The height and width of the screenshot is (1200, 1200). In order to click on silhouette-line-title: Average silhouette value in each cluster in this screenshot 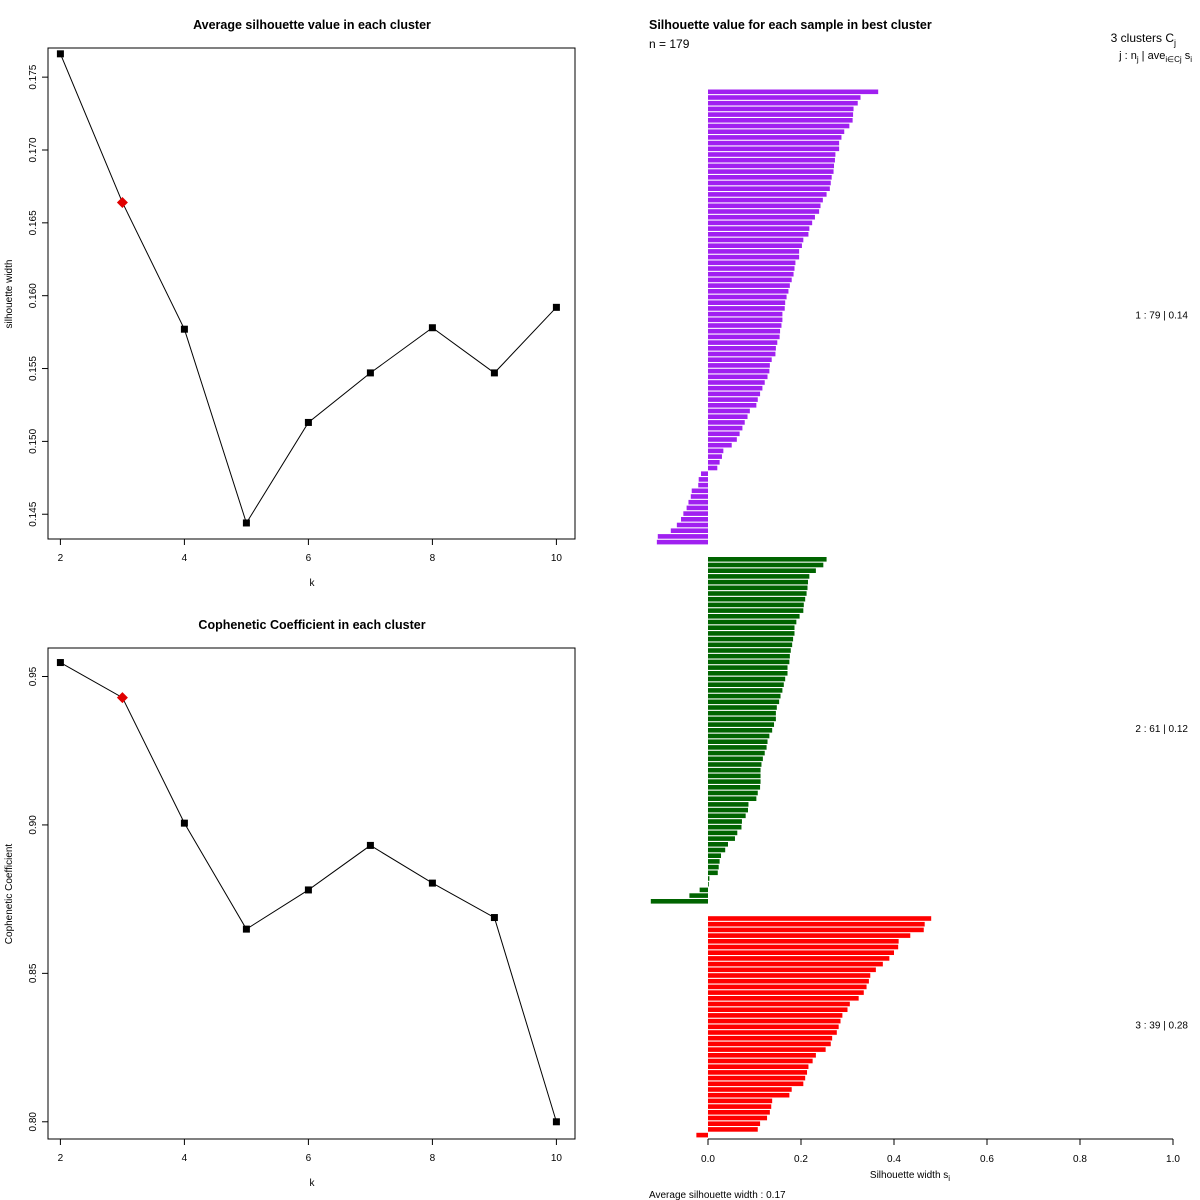, I will do `click(312, 25)`.